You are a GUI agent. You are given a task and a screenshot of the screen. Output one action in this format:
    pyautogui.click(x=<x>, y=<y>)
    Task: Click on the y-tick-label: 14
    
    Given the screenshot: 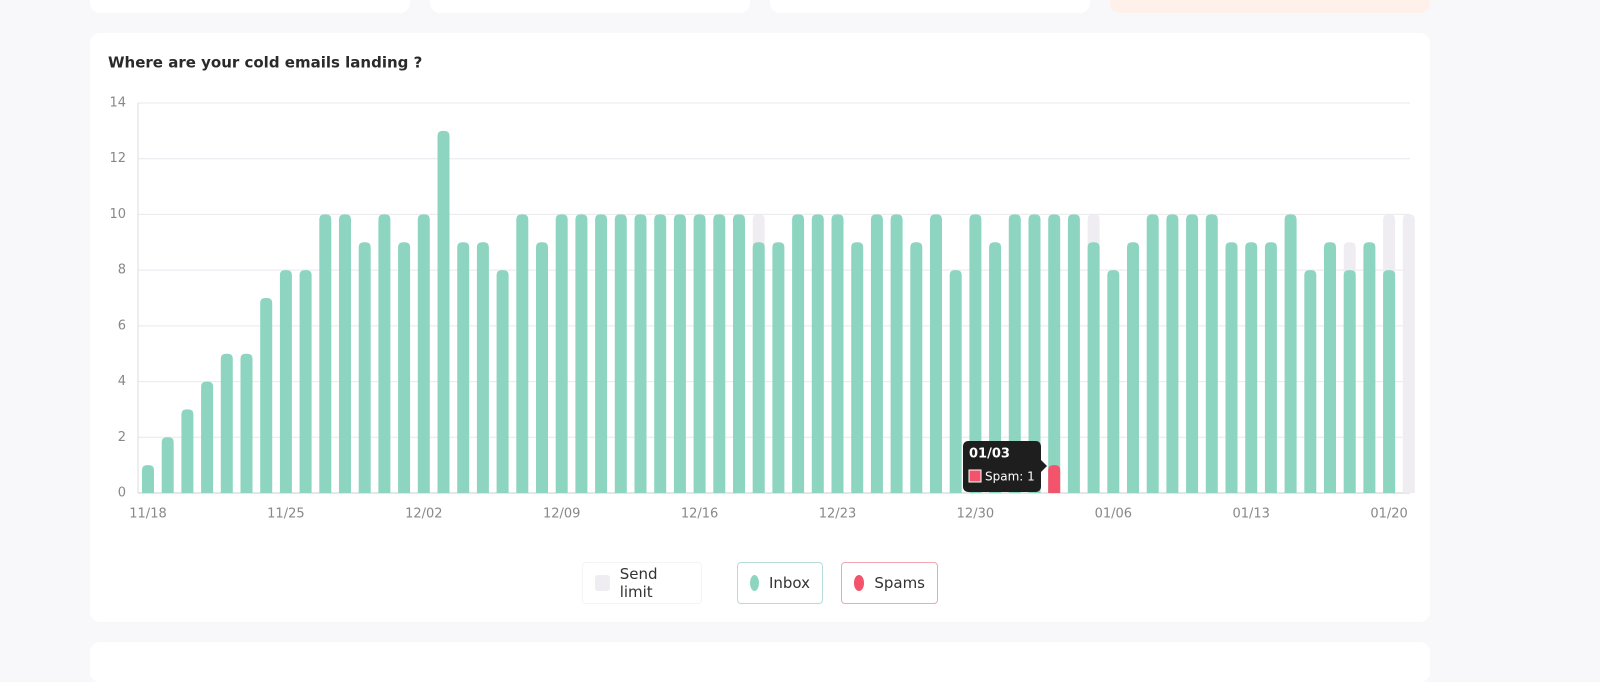 What is the action you would take?
    pyautogui.click(x=117, y=103)
    